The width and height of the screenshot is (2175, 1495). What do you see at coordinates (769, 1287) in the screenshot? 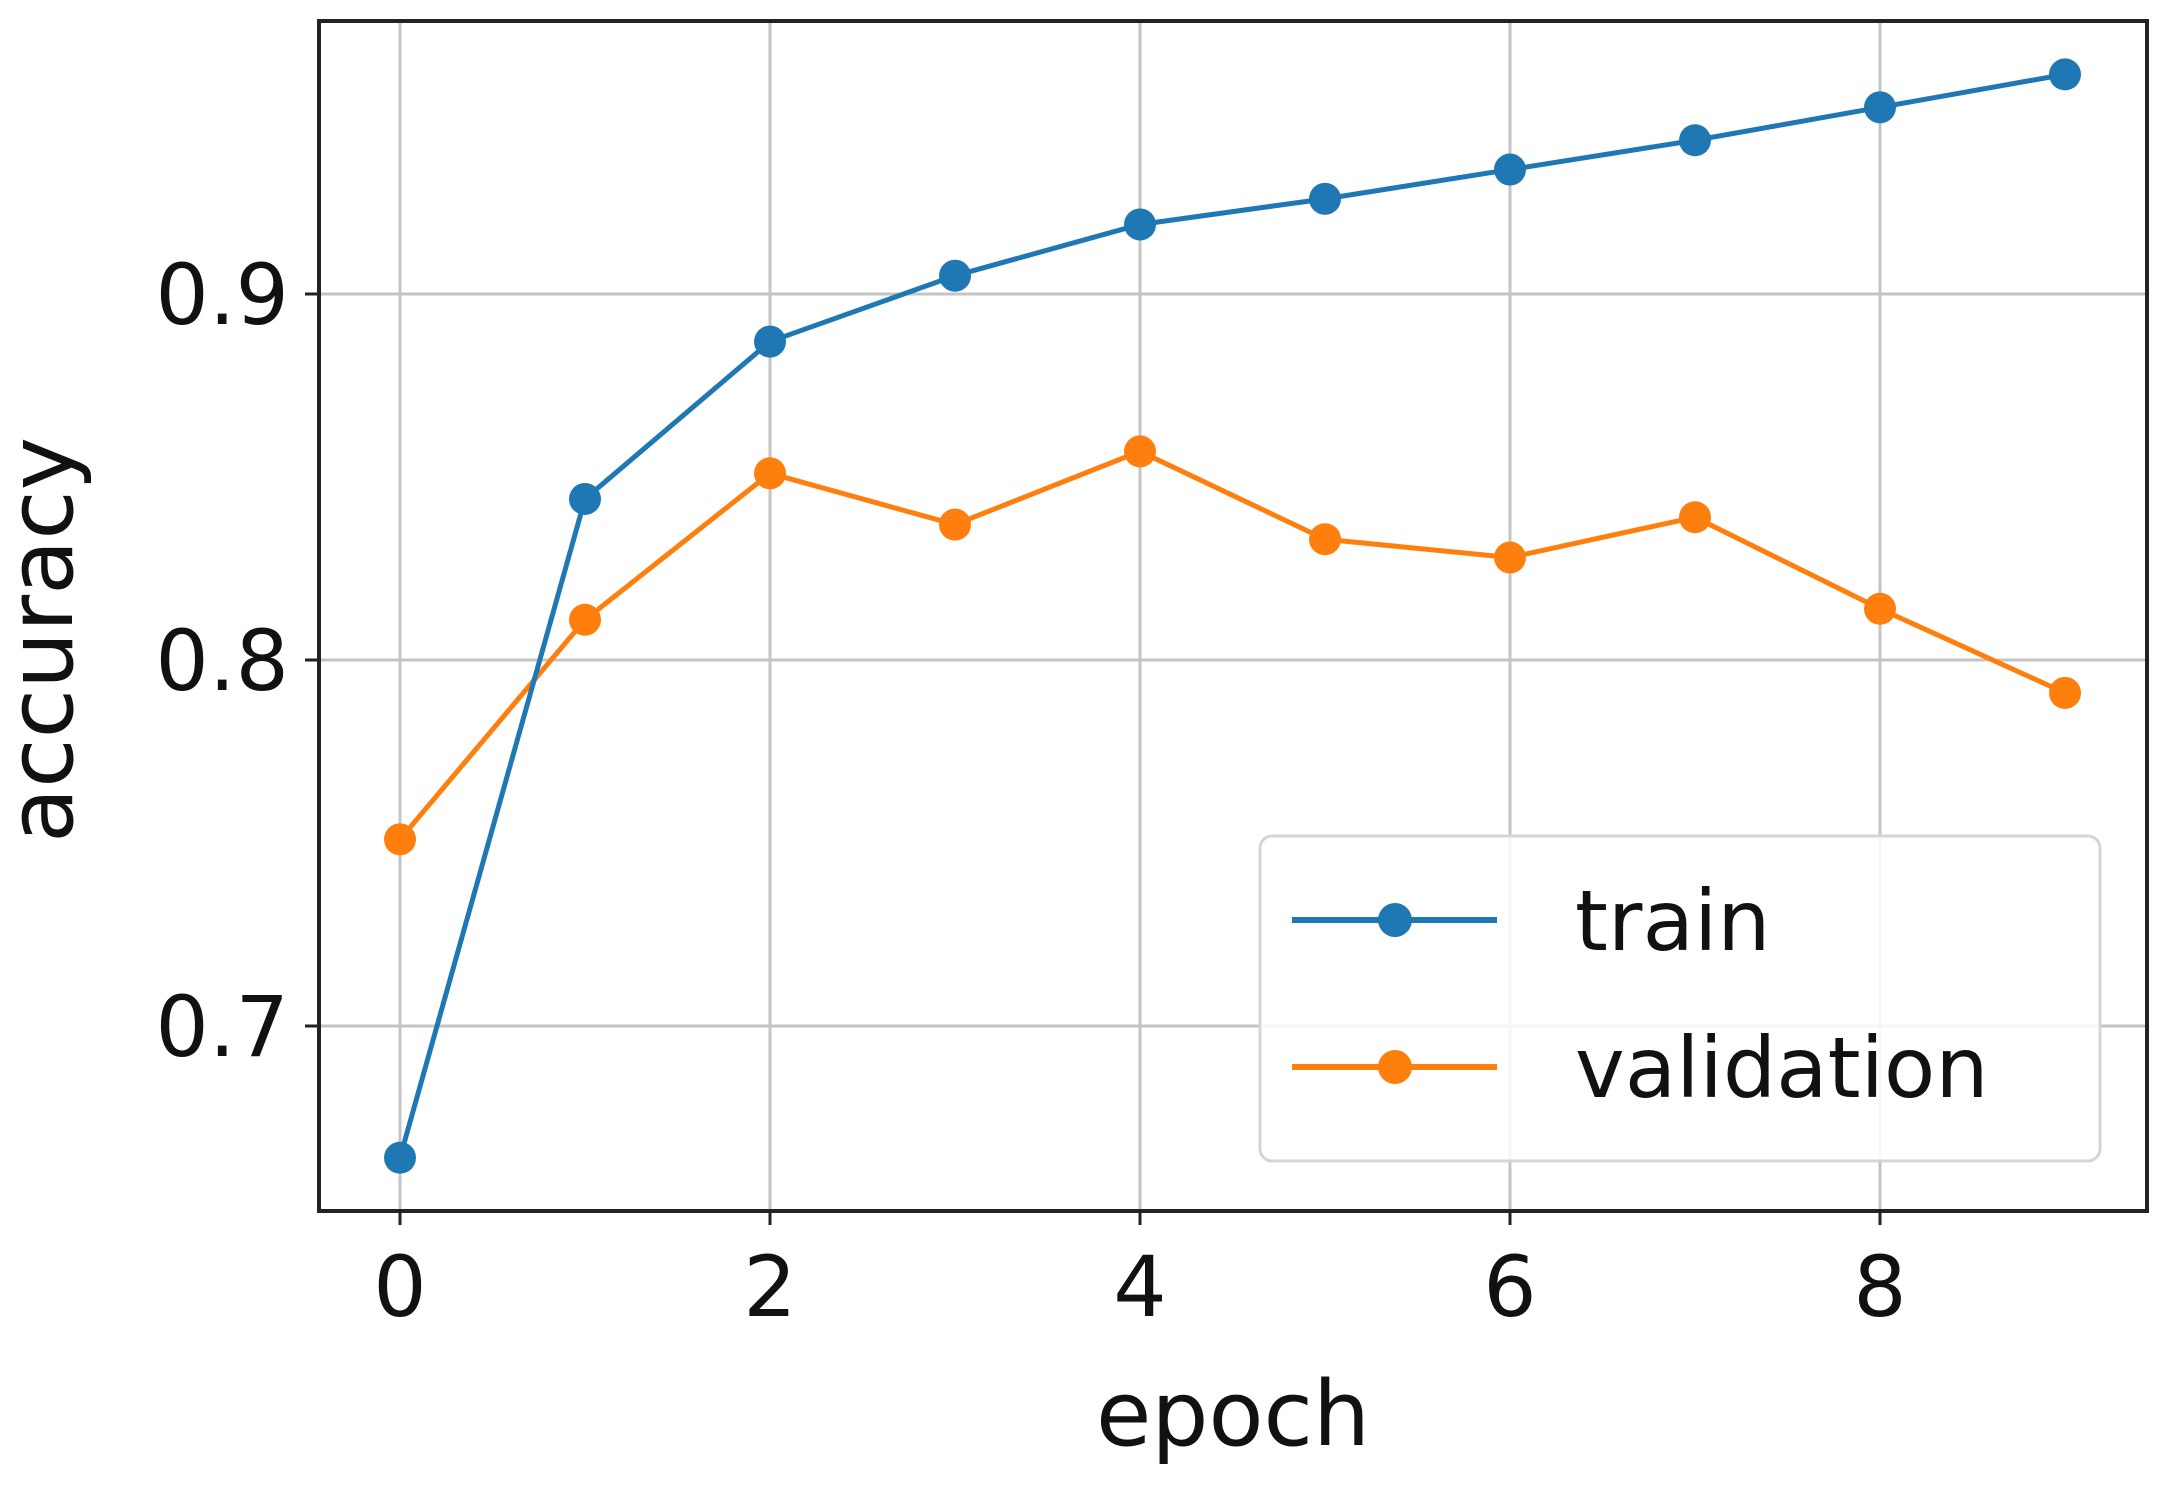
I see `x-tick-label: 2` at bounding box center [769, 1287].